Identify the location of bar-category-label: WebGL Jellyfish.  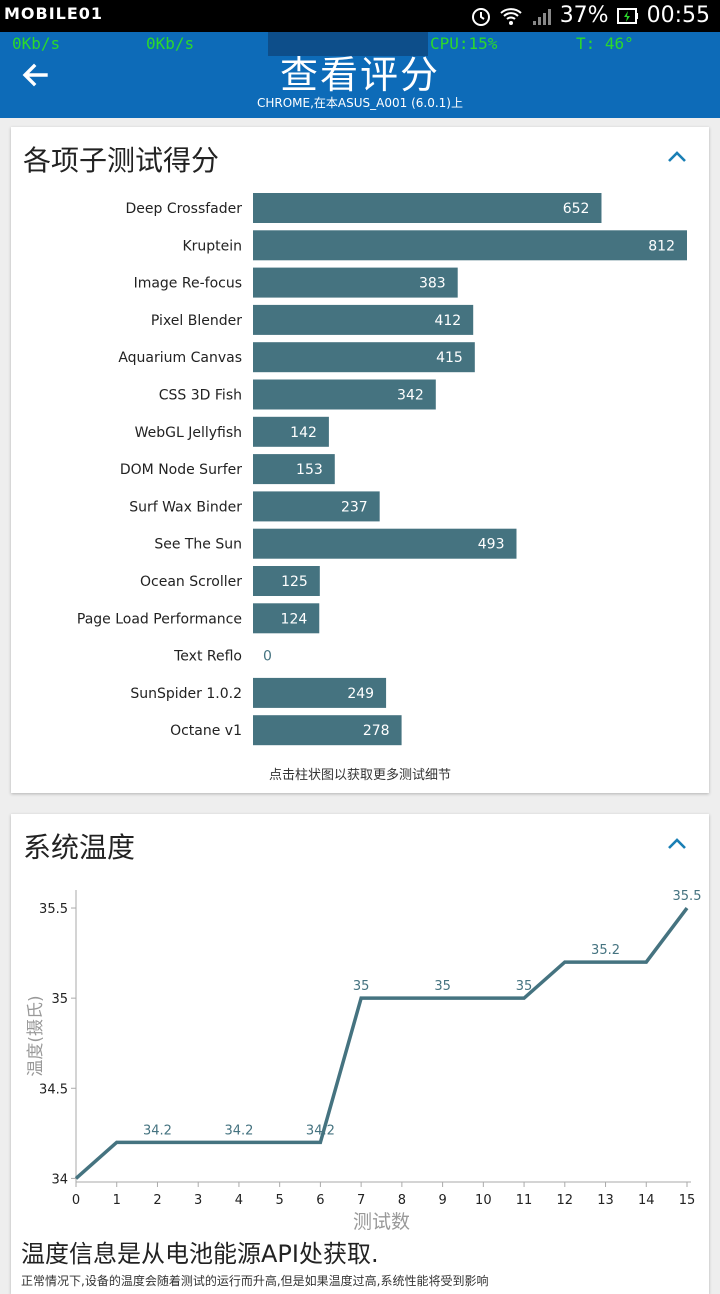
(188, 433).